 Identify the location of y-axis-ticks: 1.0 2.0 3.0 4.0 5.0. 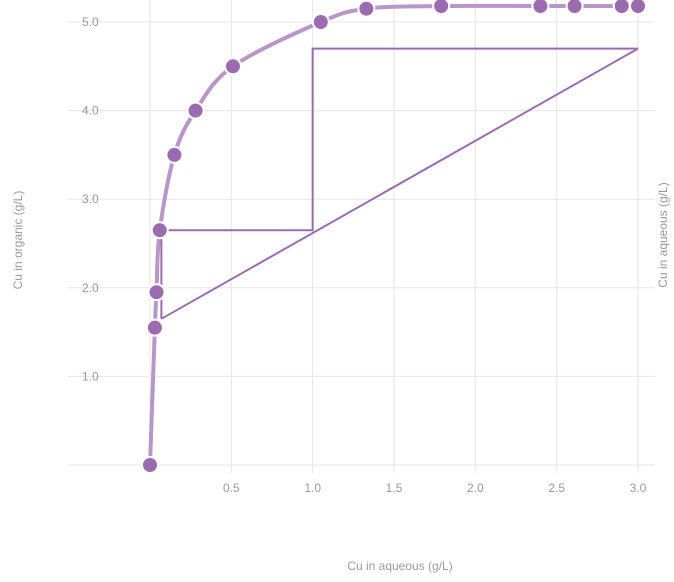
(90, 199).